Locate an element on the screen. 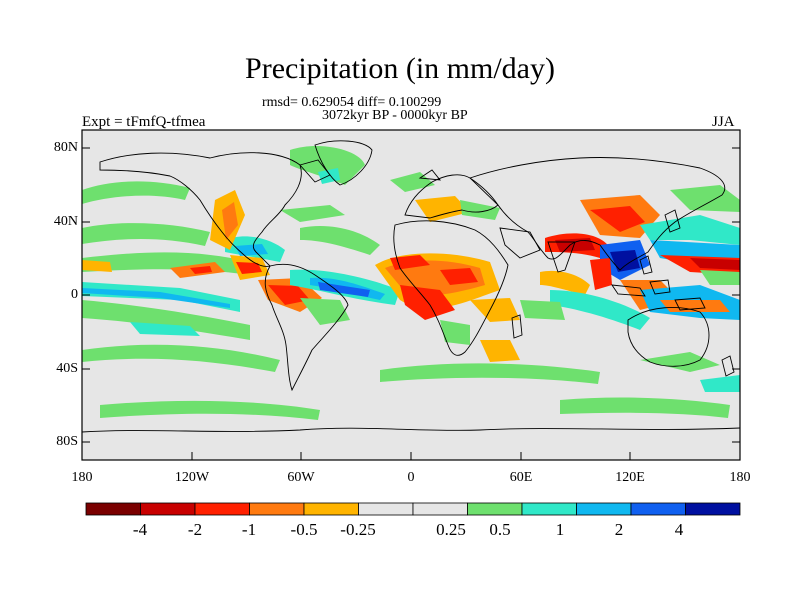 The width and height of the screenshot is (800, 600). stats-subtitle: rmsd= 0.629054 diff= 0.100299 is located at coordinates (352, 102).